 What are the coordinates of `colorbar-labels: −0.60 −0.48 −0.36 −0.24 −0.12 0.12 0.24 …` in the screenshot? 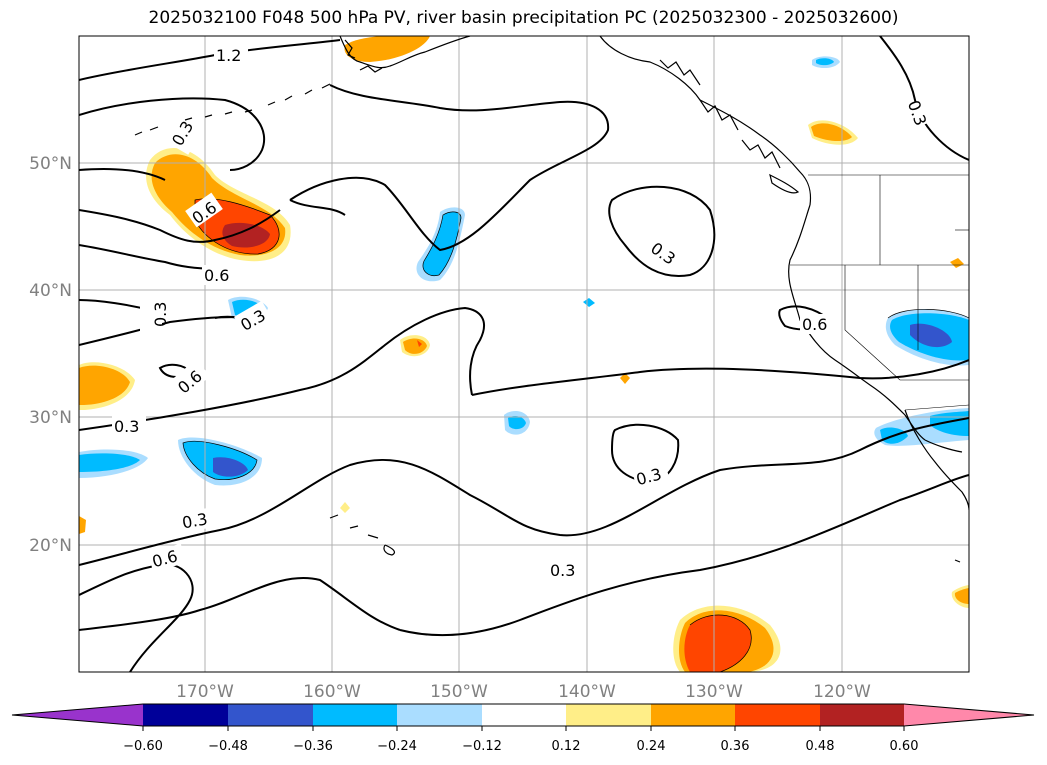 It's located at (520, 746).